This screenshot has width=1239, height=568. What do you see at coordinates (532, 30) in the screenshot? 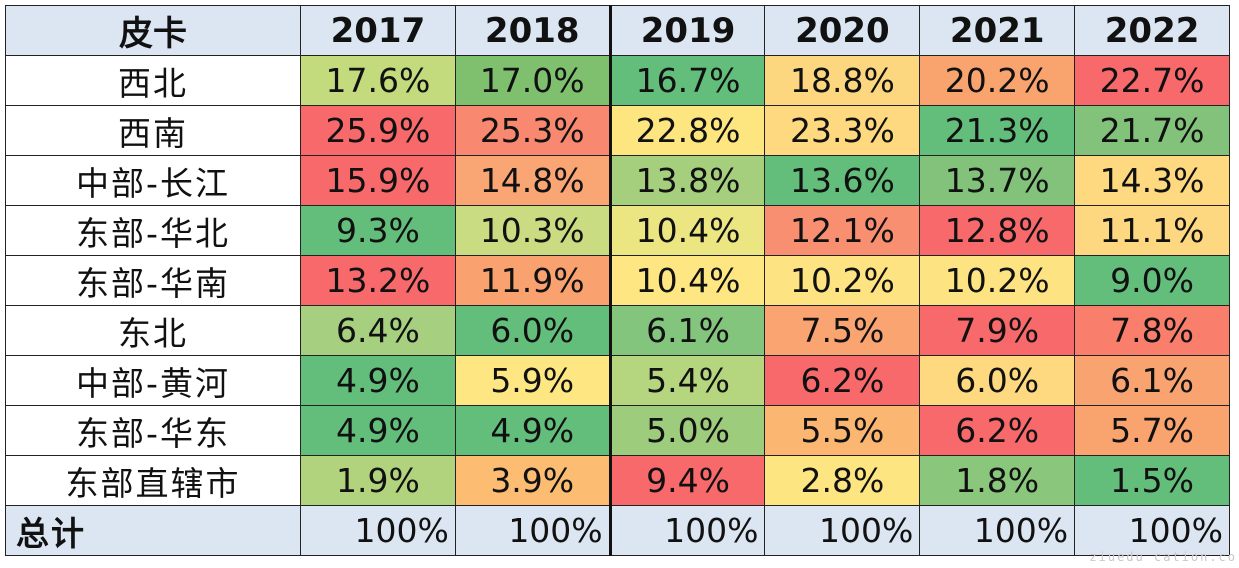
I see `year-header: 2018` at bounding box center [532, 30].